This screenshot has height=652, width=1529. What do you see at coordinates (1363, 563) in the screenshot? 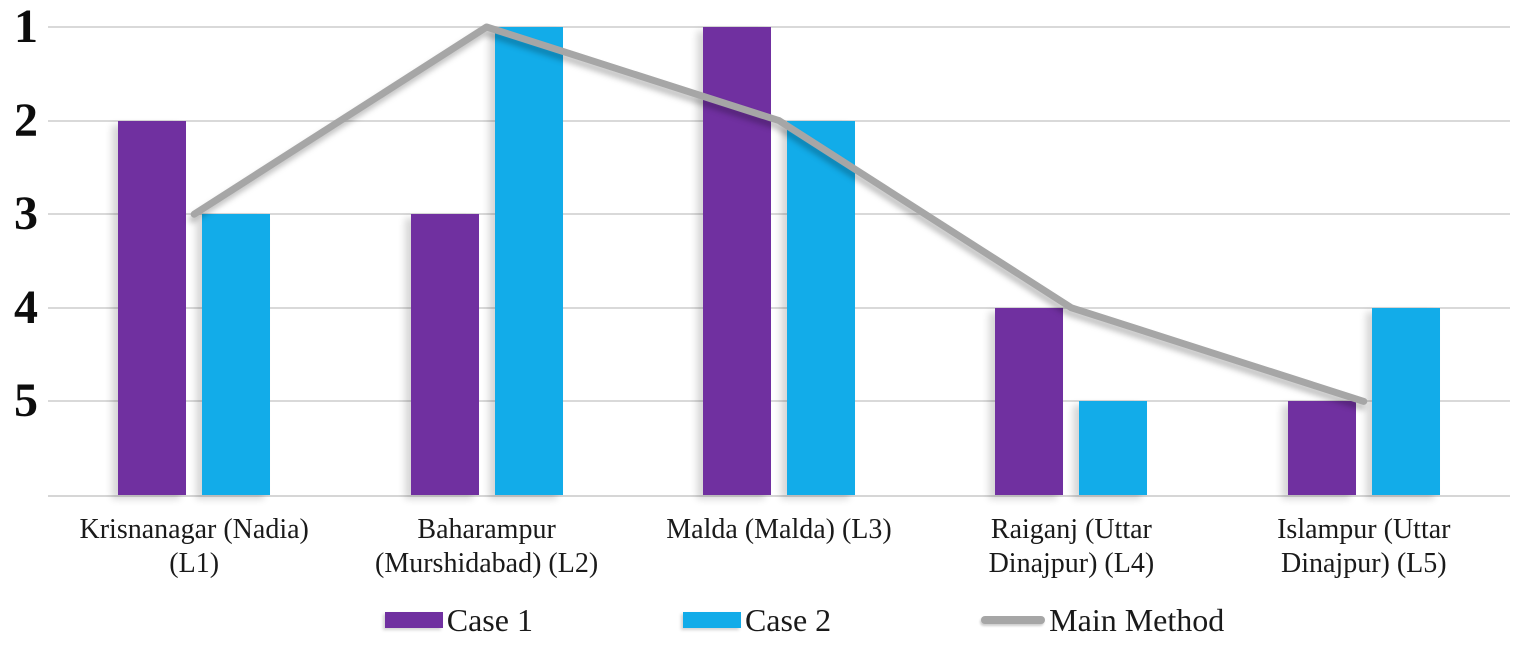
I see `category-label-line: Dinajpur) (L5)` at bounding box center [1363, 563].